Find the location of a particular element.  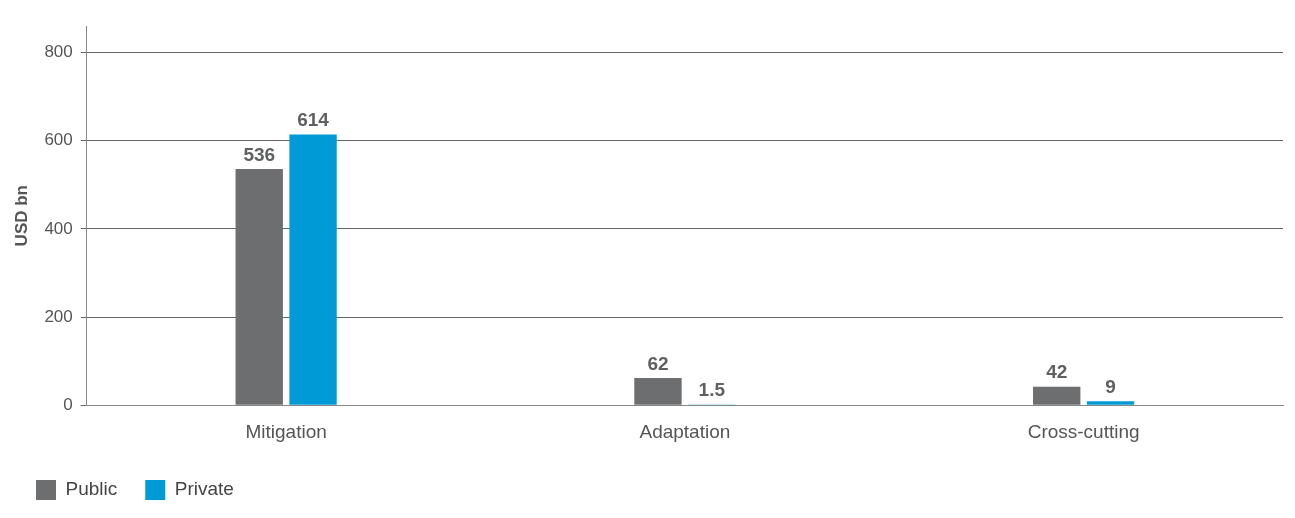

data-label: 1.5 is located at coordinates (712, 390).